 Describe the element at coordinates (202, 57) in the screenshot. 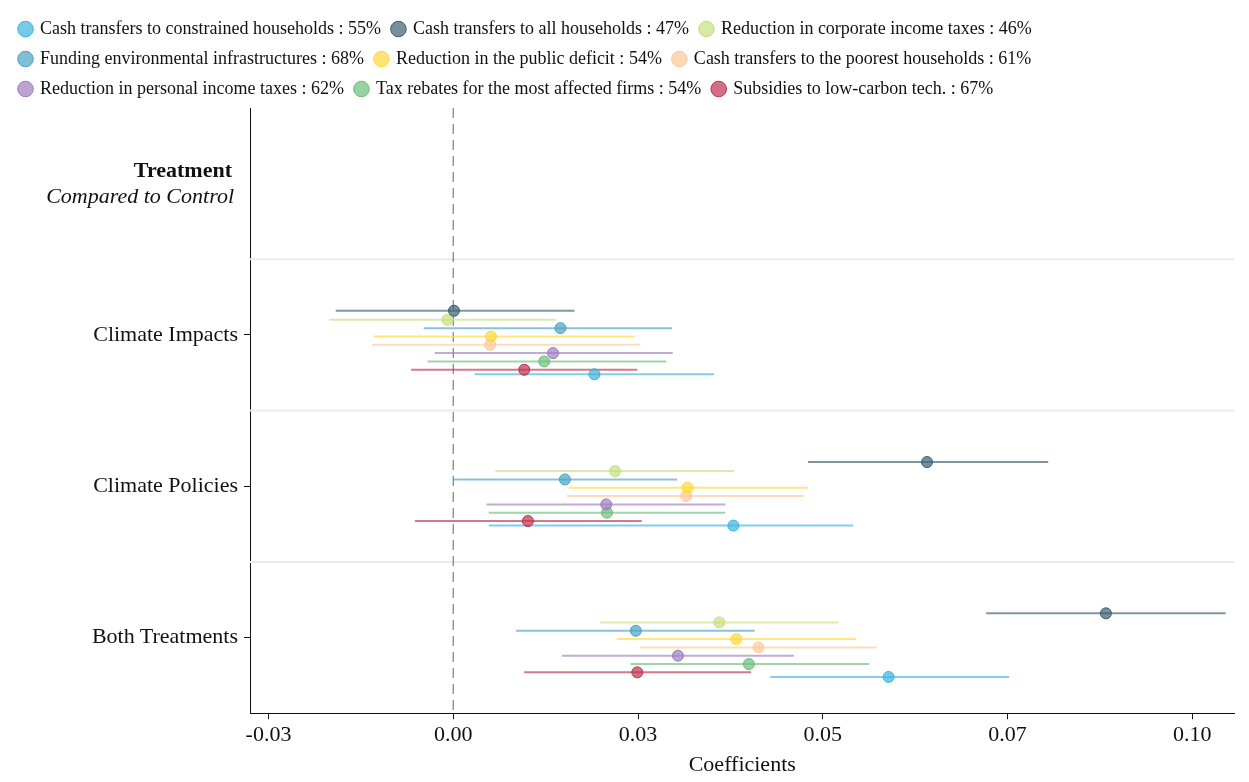

I see `legend-label: Funding environmental infrastructures : 68%` at that location.